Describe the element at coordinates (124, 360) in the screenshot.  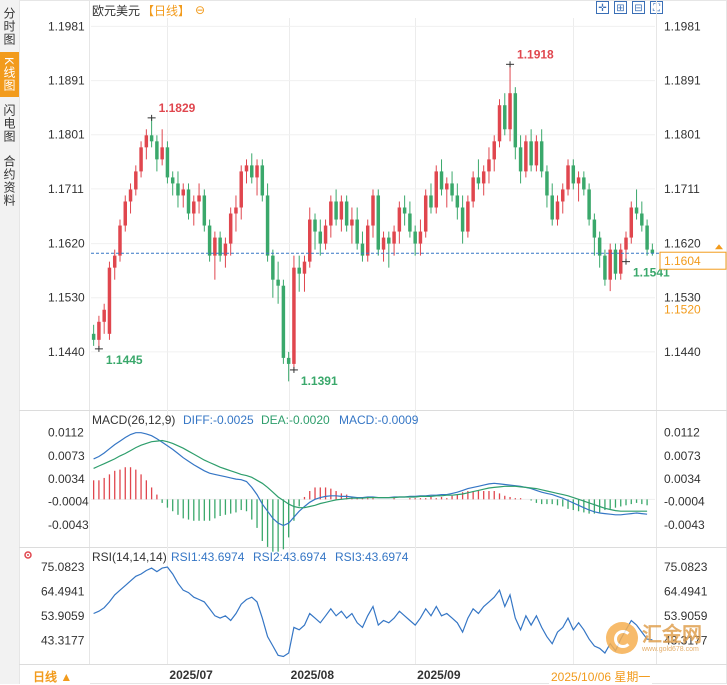
I see `extreme-label: 1.1445` at that location.